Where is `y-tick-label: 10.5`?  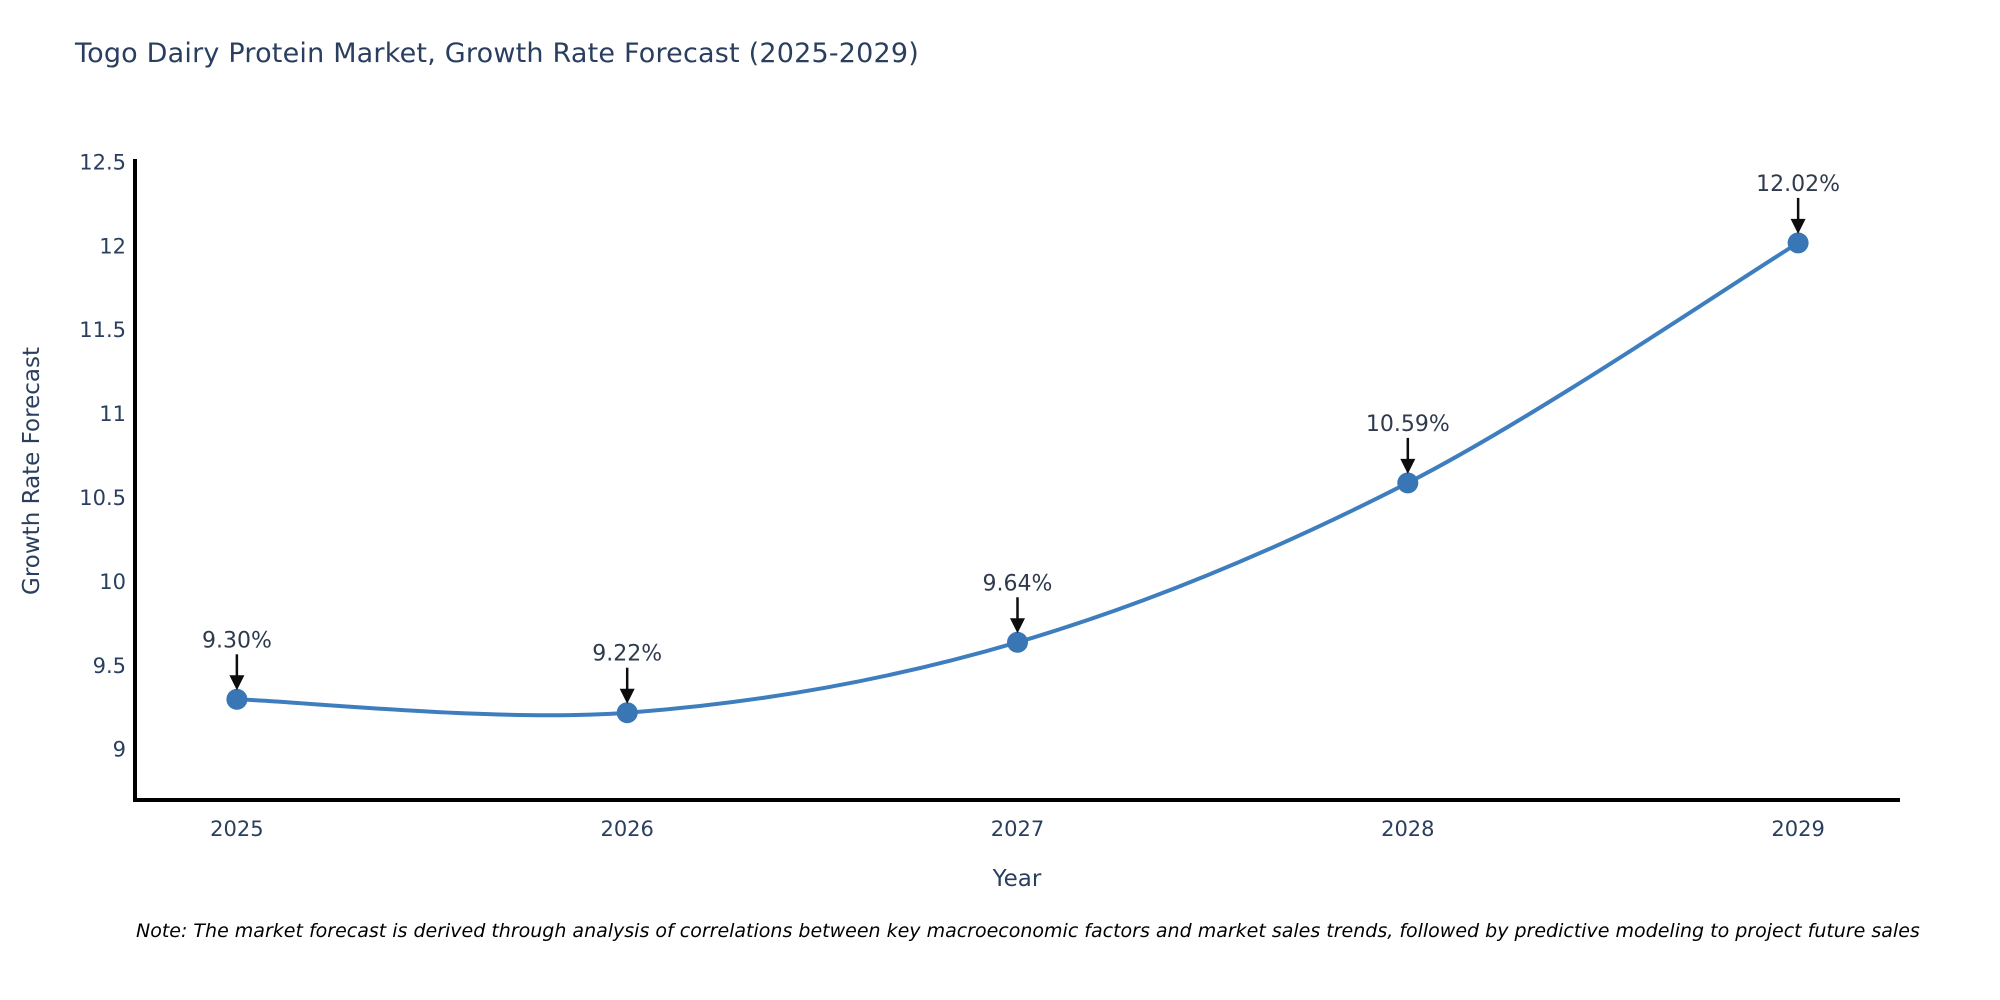 y-tick-label: 10.5 is located at coordinates (102, 498).